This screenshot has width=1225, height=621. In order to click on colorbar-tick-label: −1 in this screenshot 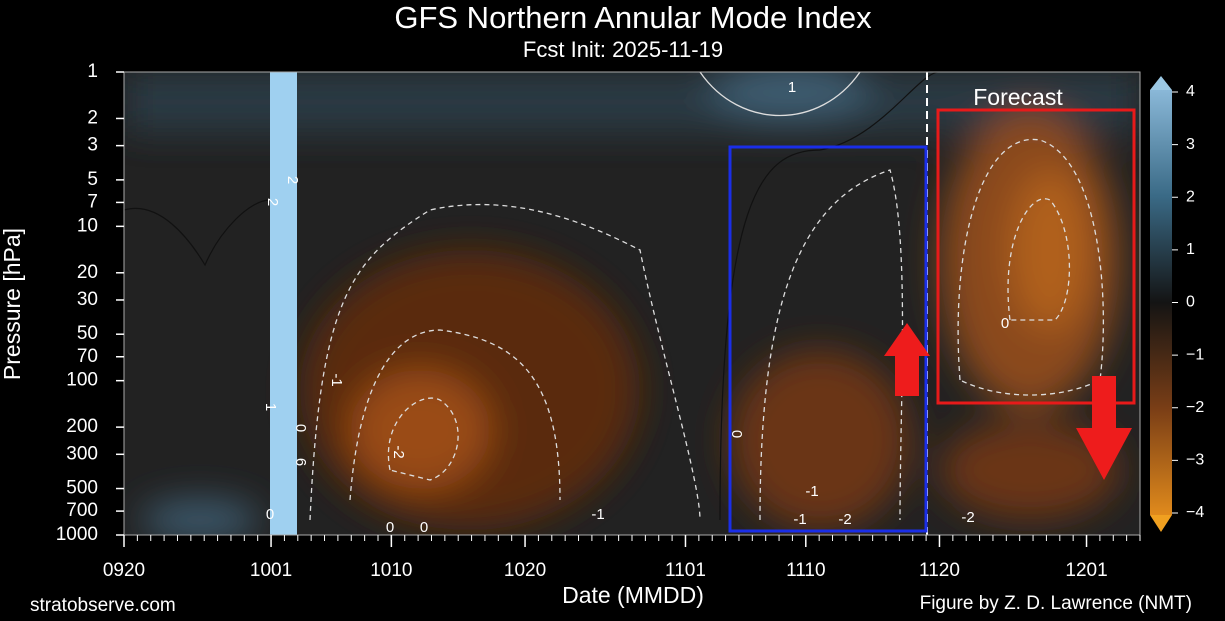, I will do `click(1195, 354)`.